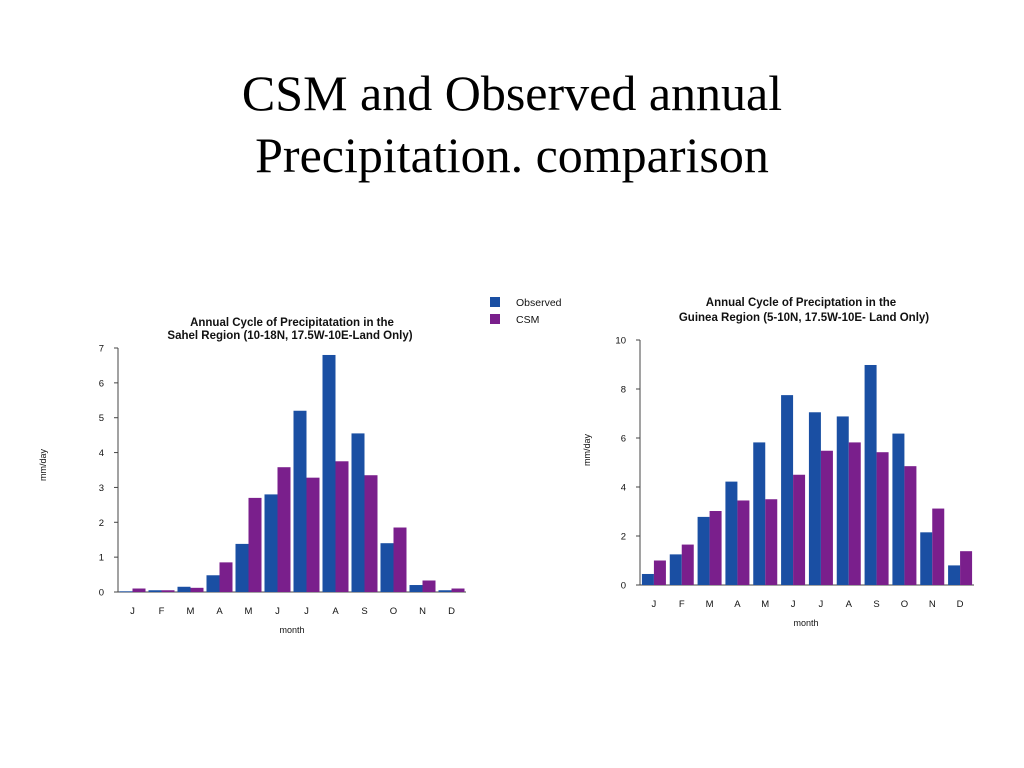 This screenshot has height=768, width=1024. I want to click on legend-swatch-observed, so click(495, 302).